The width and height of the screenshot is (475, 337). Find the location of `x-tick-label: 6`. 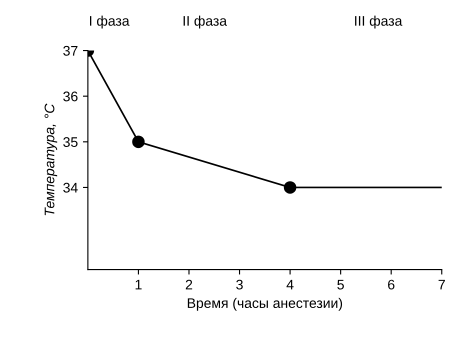

x-tick-label: 6 is located at coordinates (391, 285).